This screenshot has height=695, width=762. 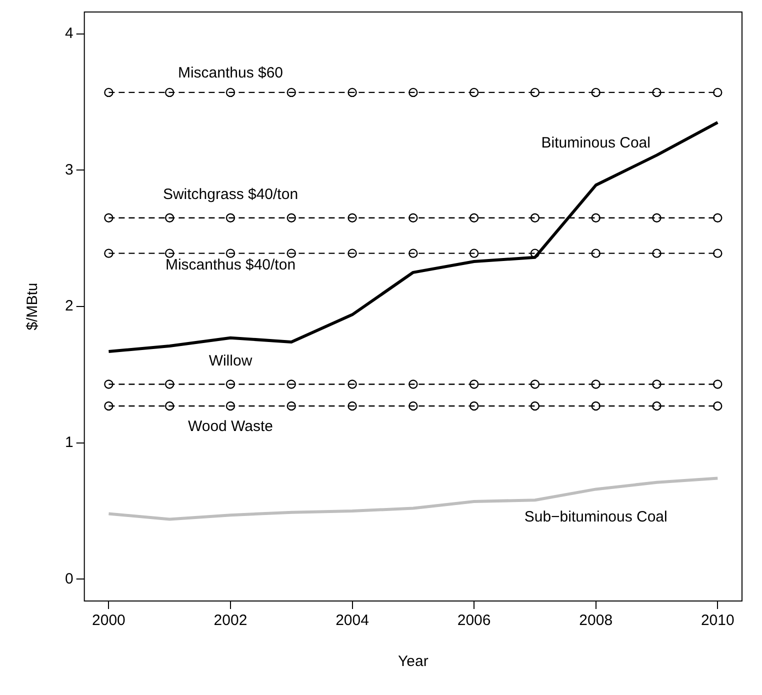 I want to click on x-tick-label: 2008, so click(x=596, y=621).